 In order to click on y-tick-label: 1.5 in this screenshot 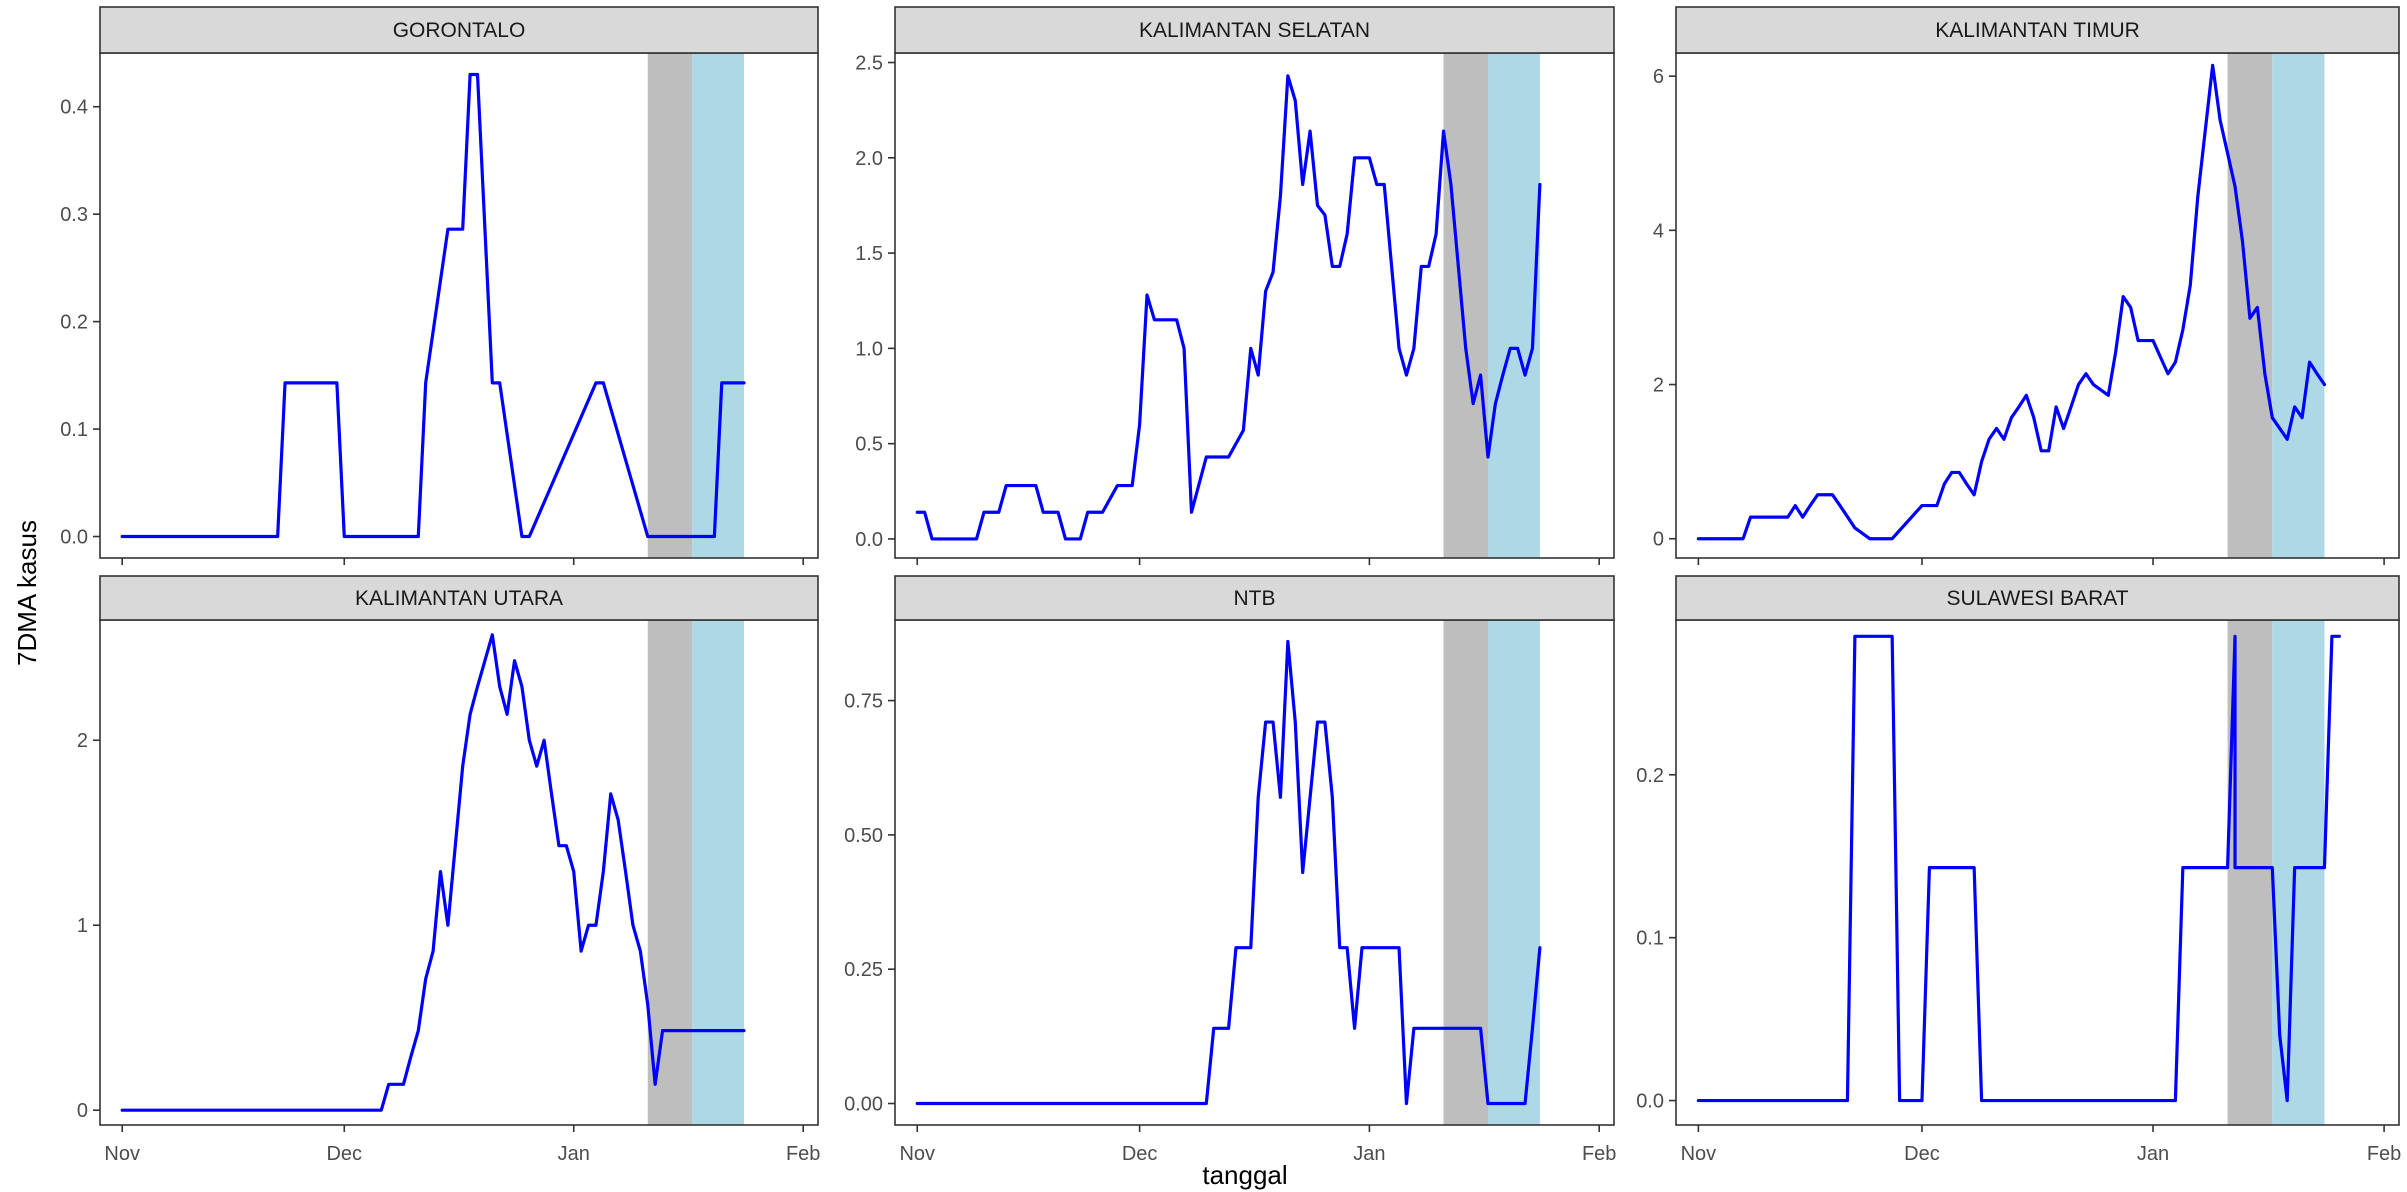, I will do `click(869, 254)`.